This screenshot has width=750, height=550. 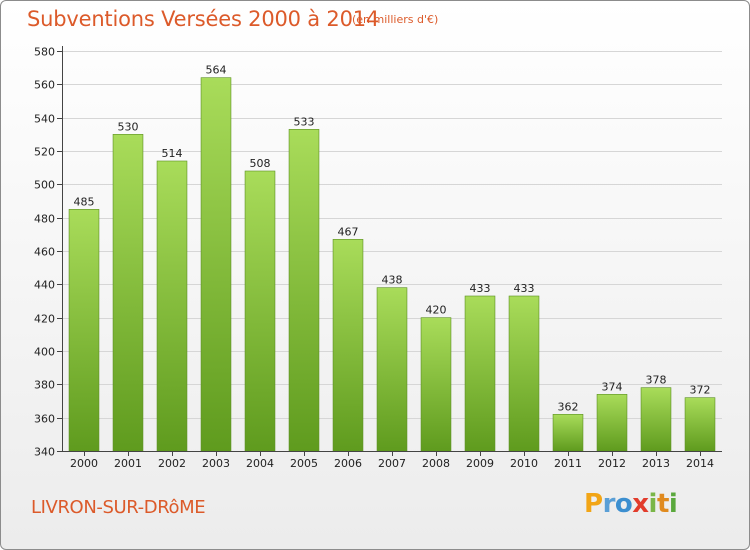 I want to click on y-tick-label: 380, so click(x=44, y=385).